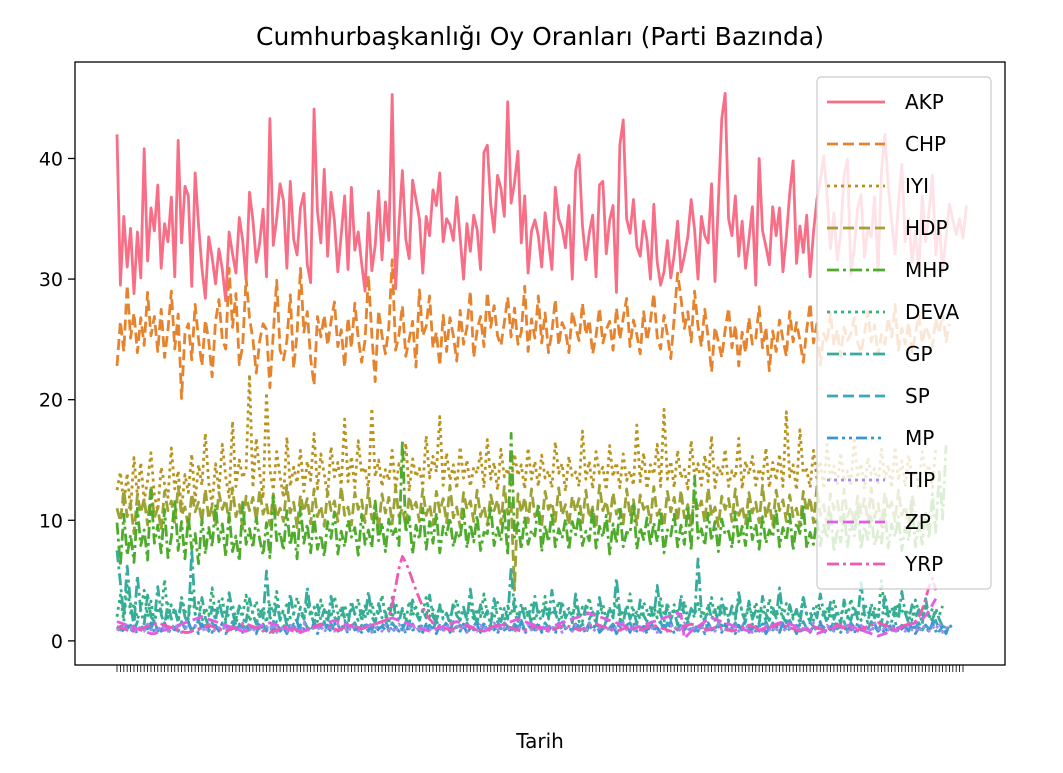  I want to click on y-tick-label: 10, so click(51, 521).